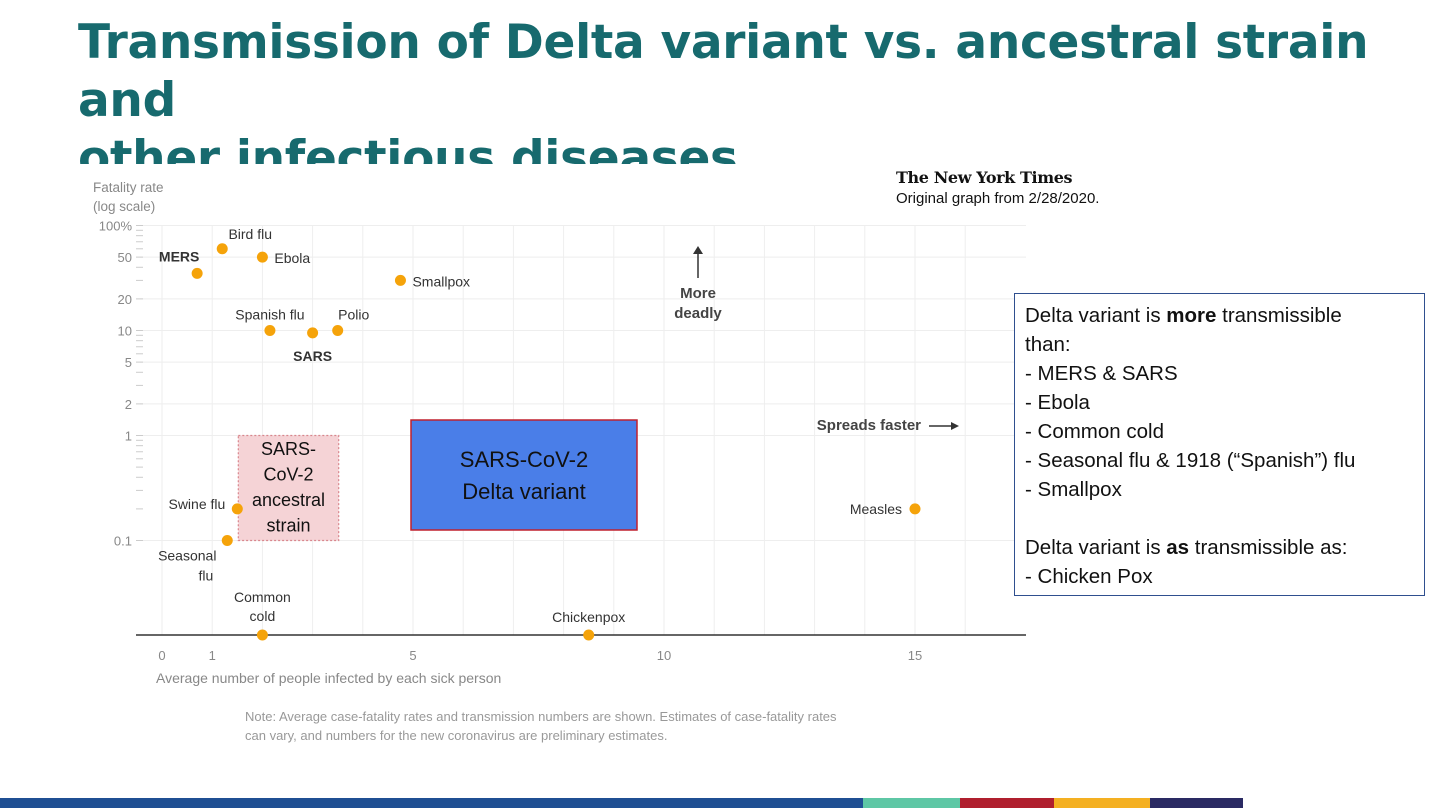 The height and width of the screenshot is (808, 1444). Describe the element at coordinates (187, 556) in the screenshot. I see `point-label: Seasonal` at that location.